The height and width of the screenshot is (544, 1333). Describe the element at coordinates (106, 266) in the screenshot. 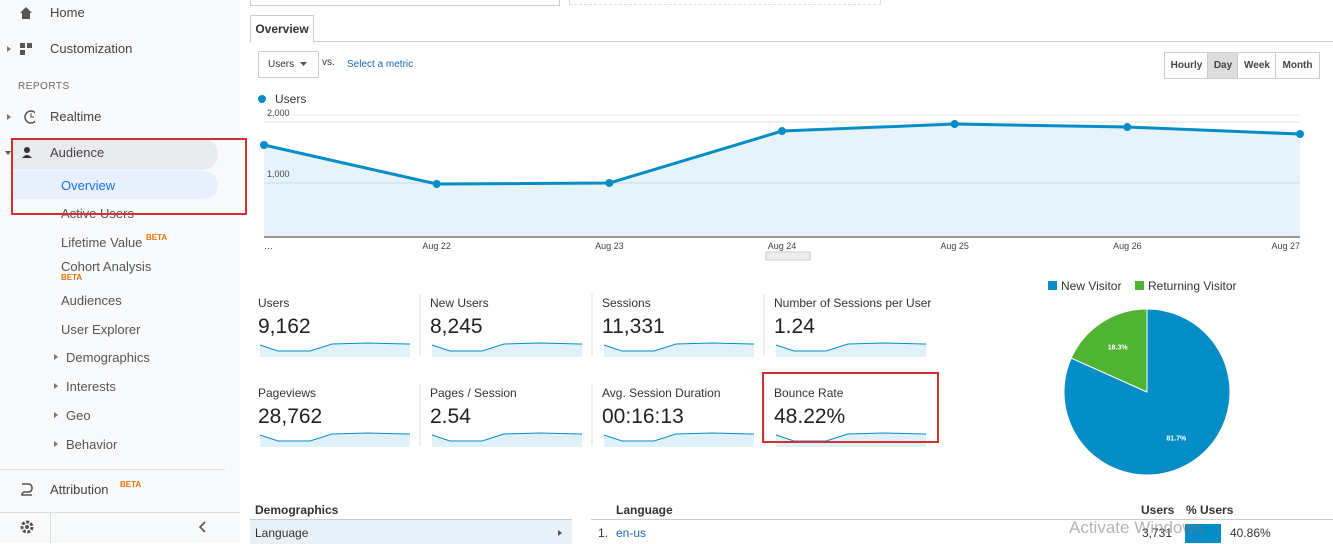

I see `nav-item: Cohort Analysis` at that location.